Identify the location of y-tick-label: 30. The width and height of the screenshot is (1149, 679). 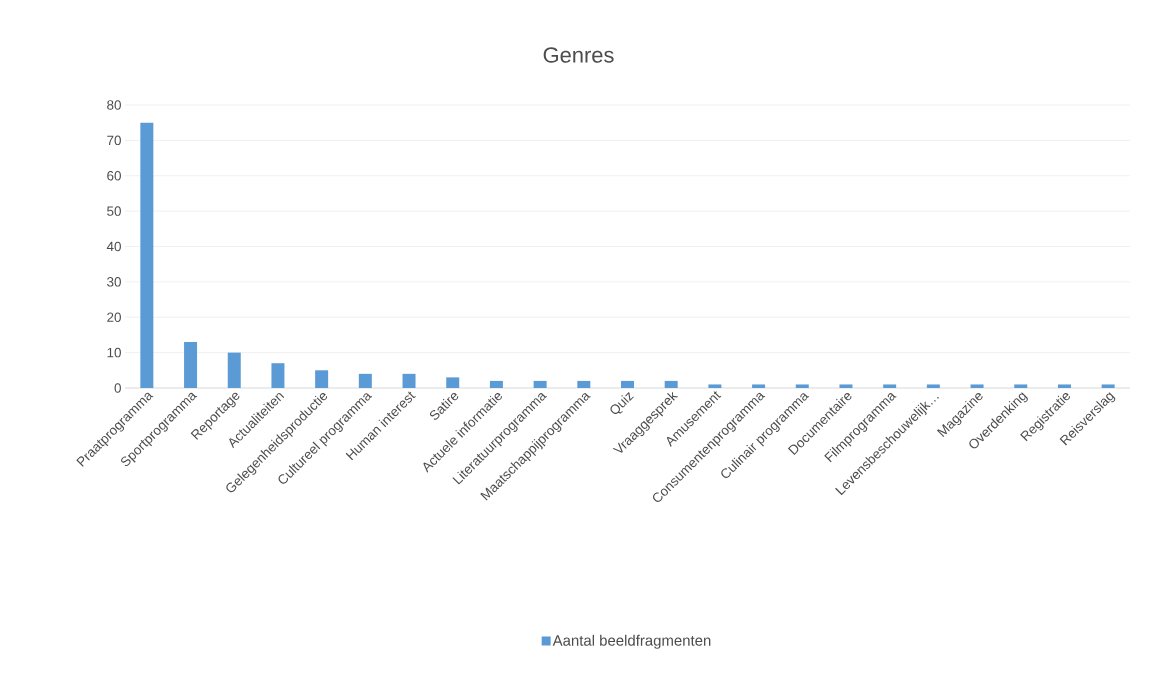
(114, 282).